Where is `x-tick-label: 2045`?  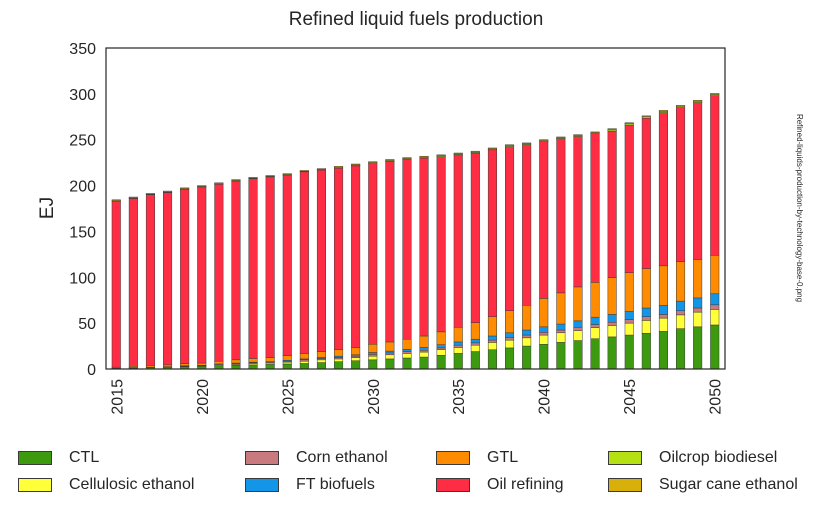 x-tick-label: 2045 is located at coordinates (630, 397).